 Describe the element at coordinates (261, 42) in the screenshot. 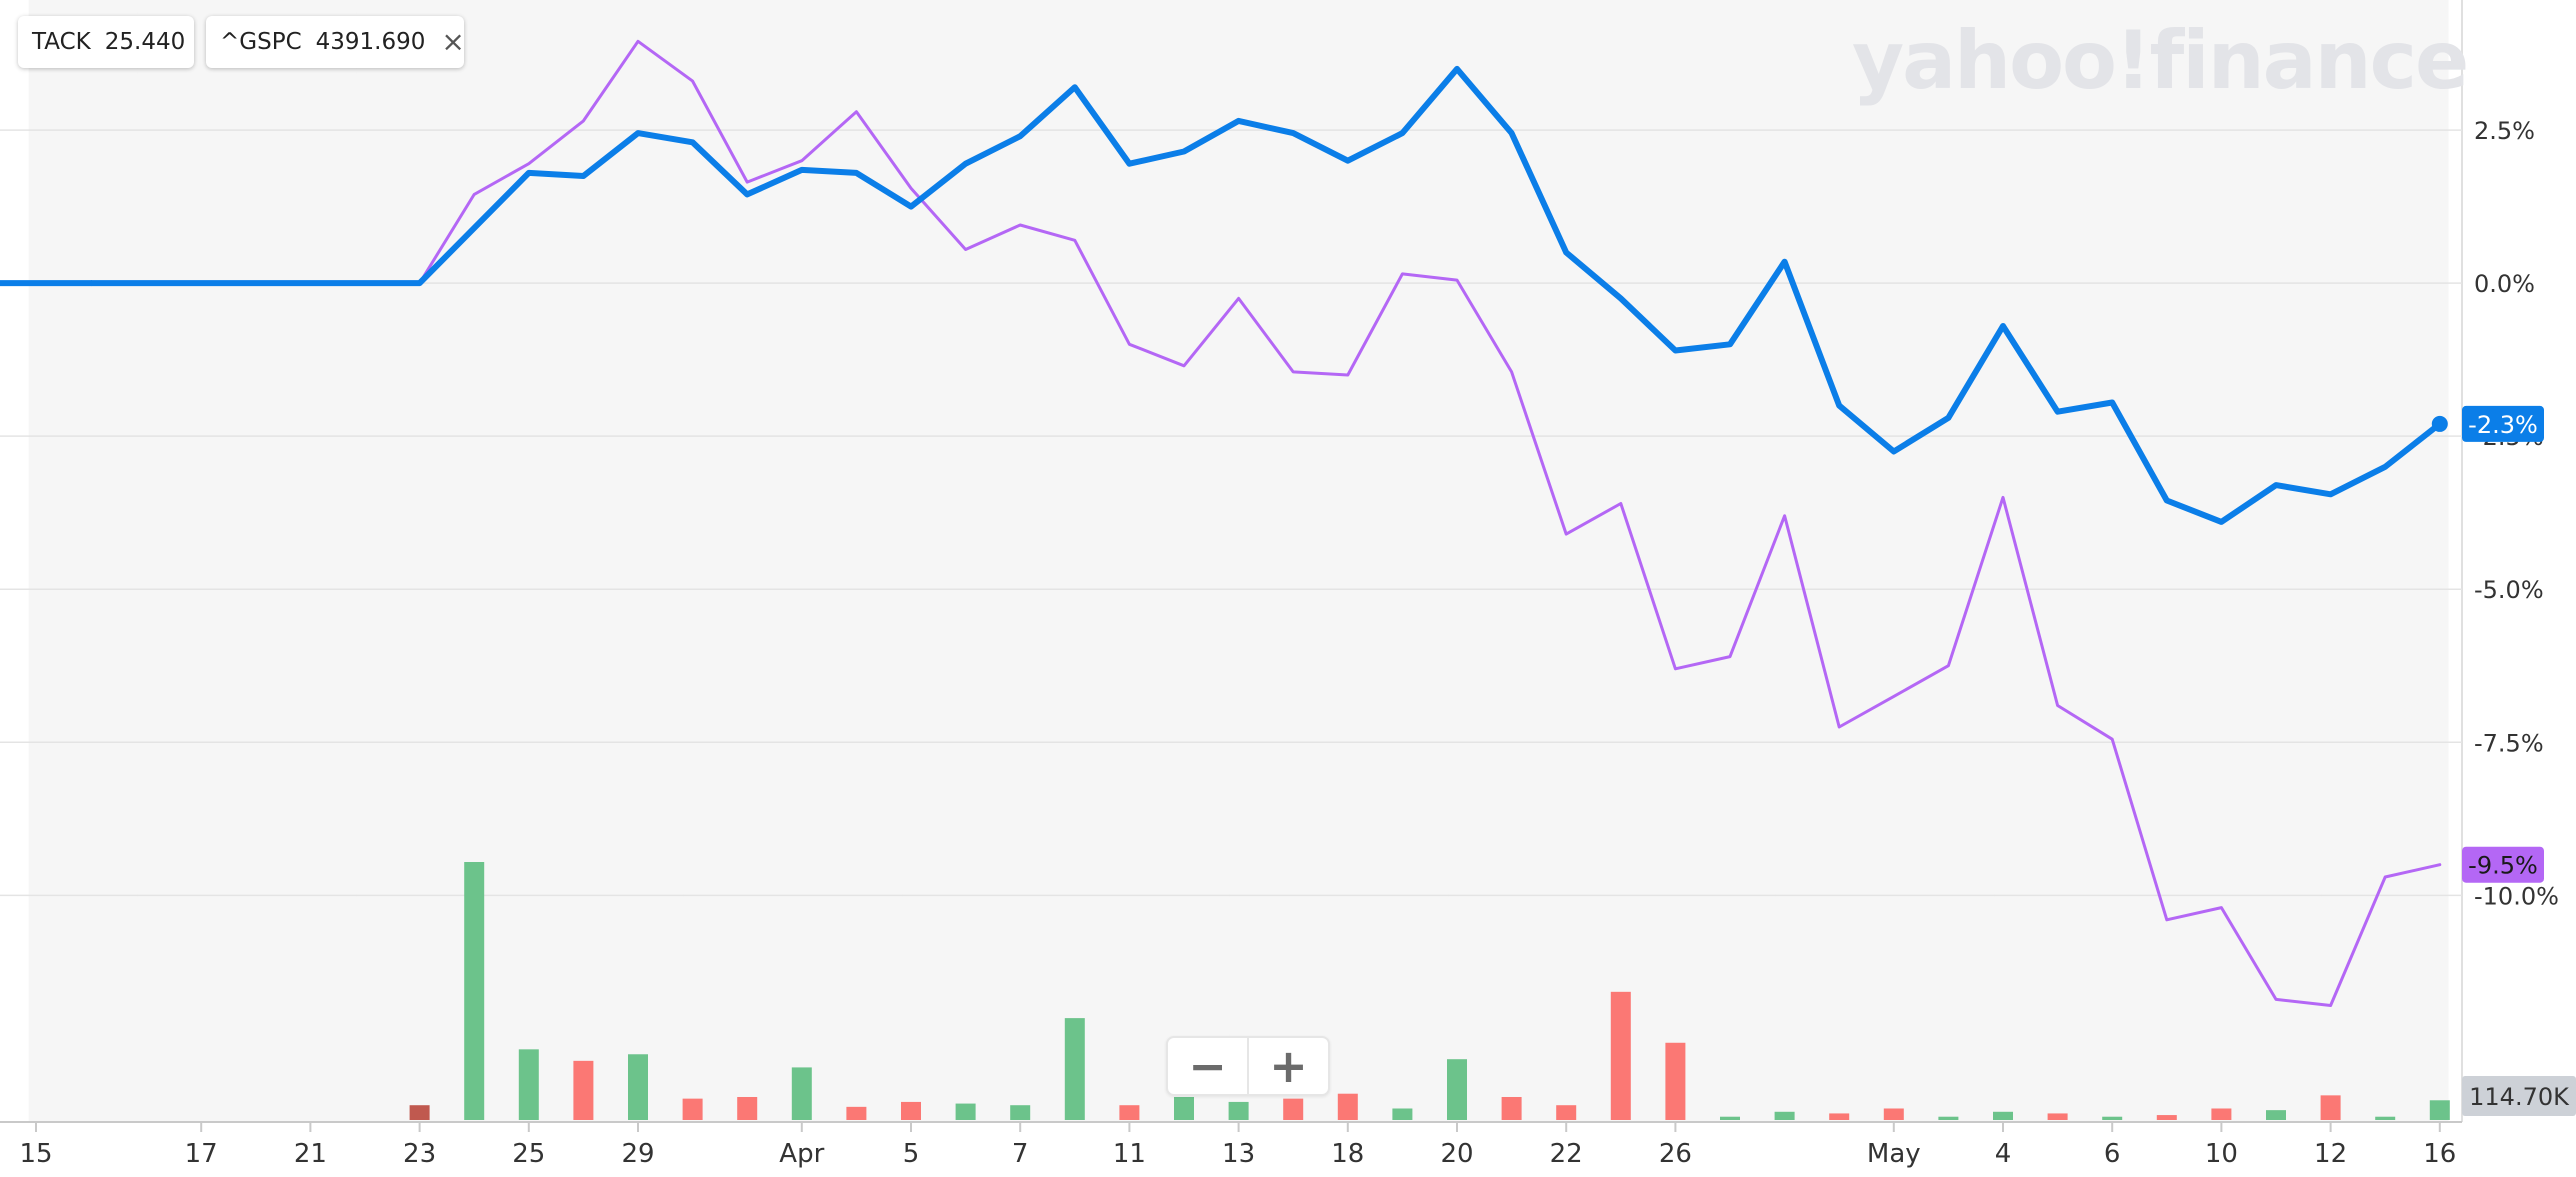

I see `legend-symbol: ^GSPC` at that location.